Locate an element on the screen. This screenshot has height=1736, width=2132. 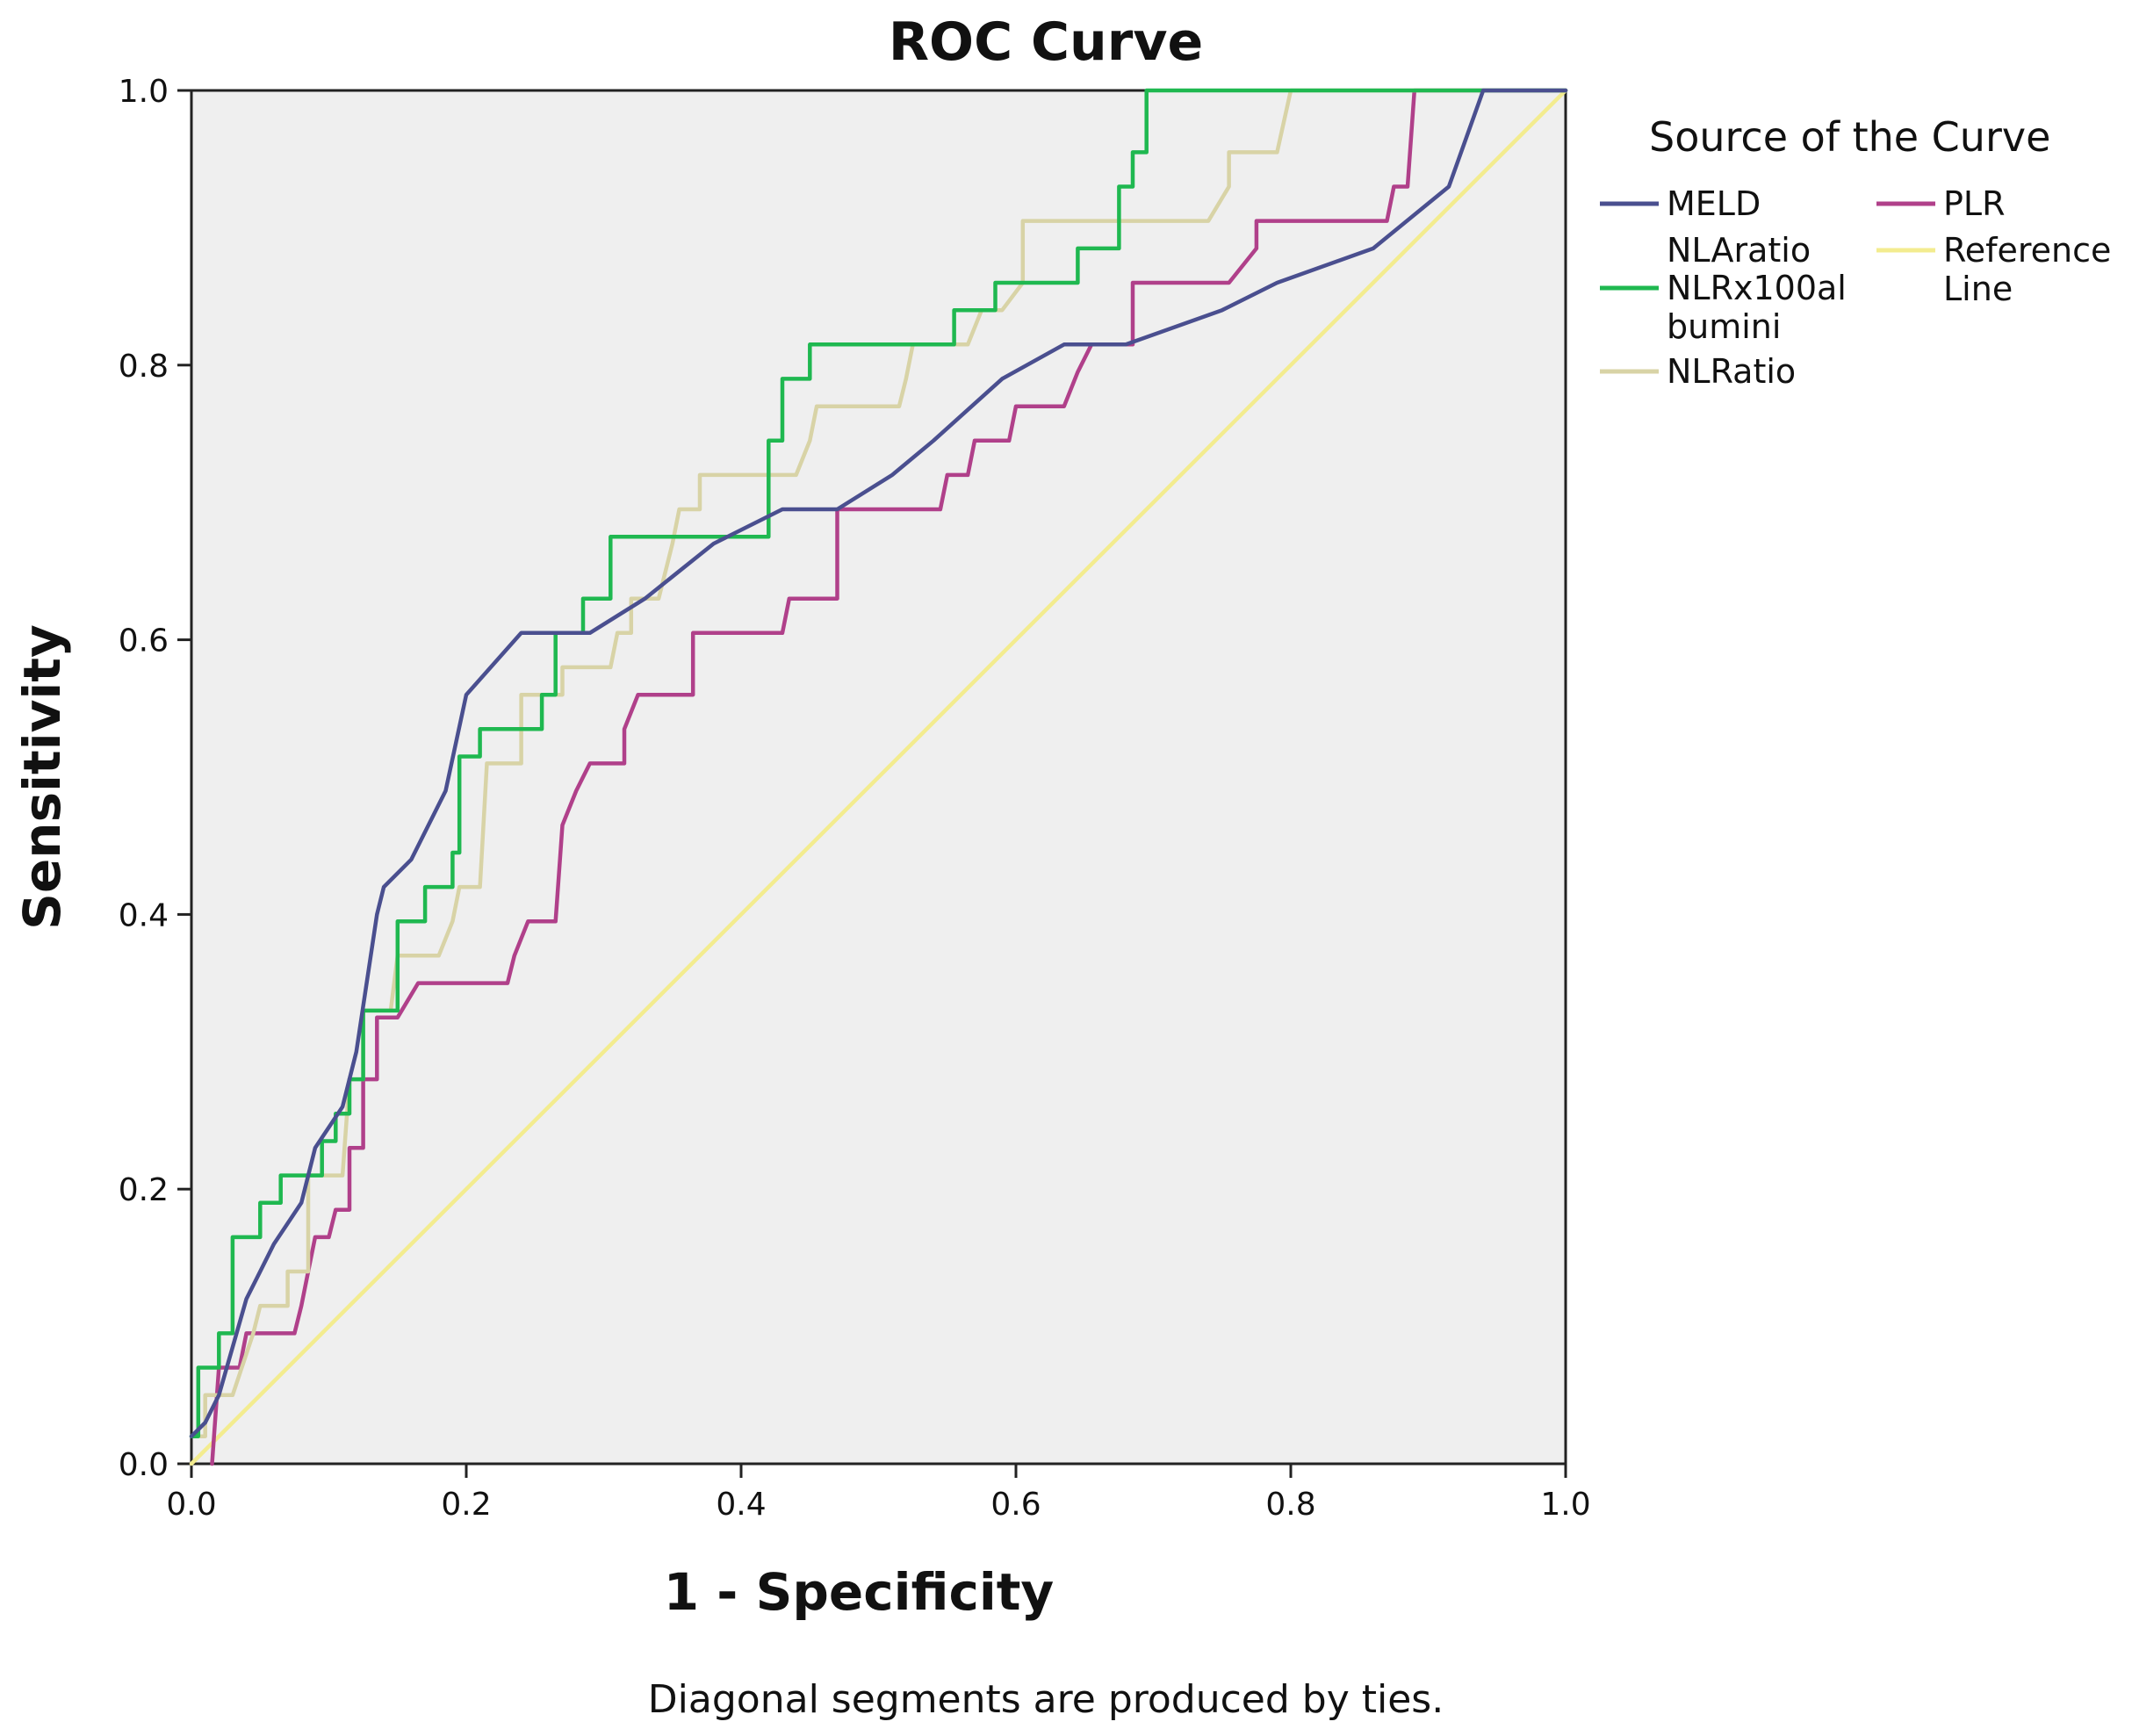
y-tick-label: 1.0 is located at coordinates (144, 92).